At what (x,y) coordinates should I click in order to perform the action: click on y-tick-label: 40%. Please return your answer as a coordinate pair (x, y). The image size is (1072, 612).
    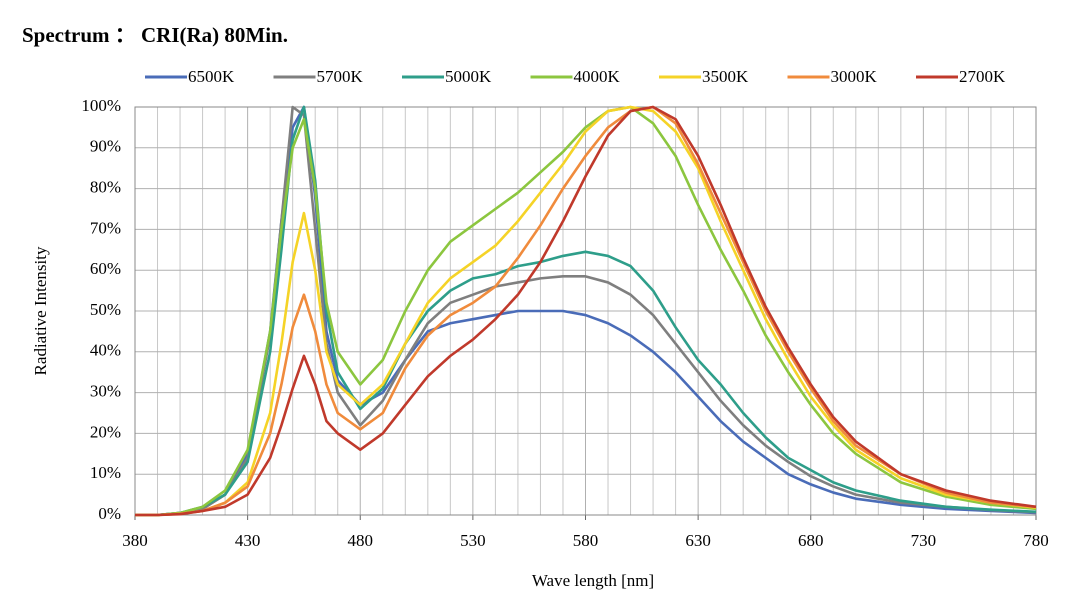
    Looking at the image, I should click on (105, 350).